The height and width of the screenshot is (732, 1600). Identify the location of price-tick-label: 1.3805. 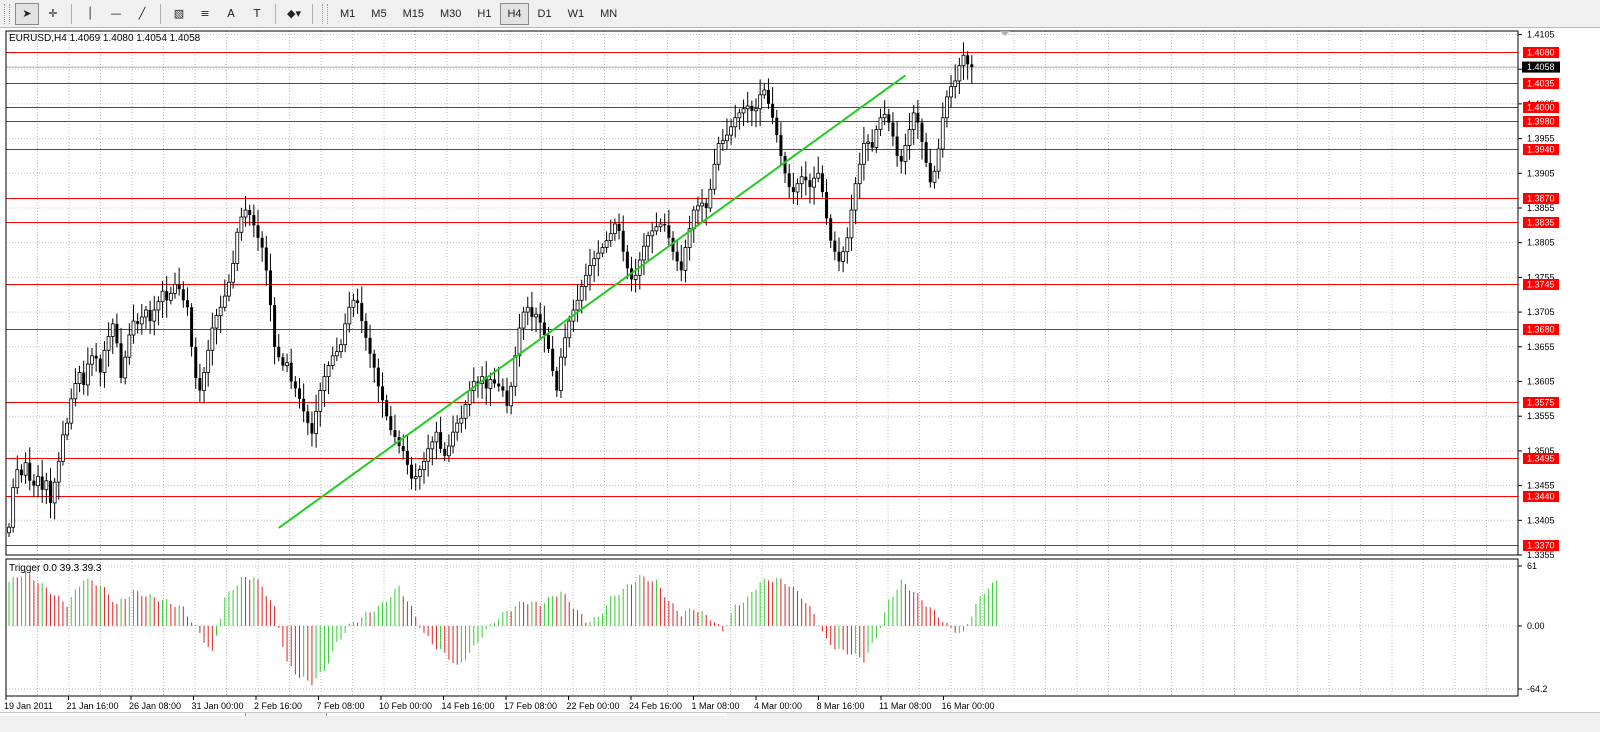
(1541, 243).